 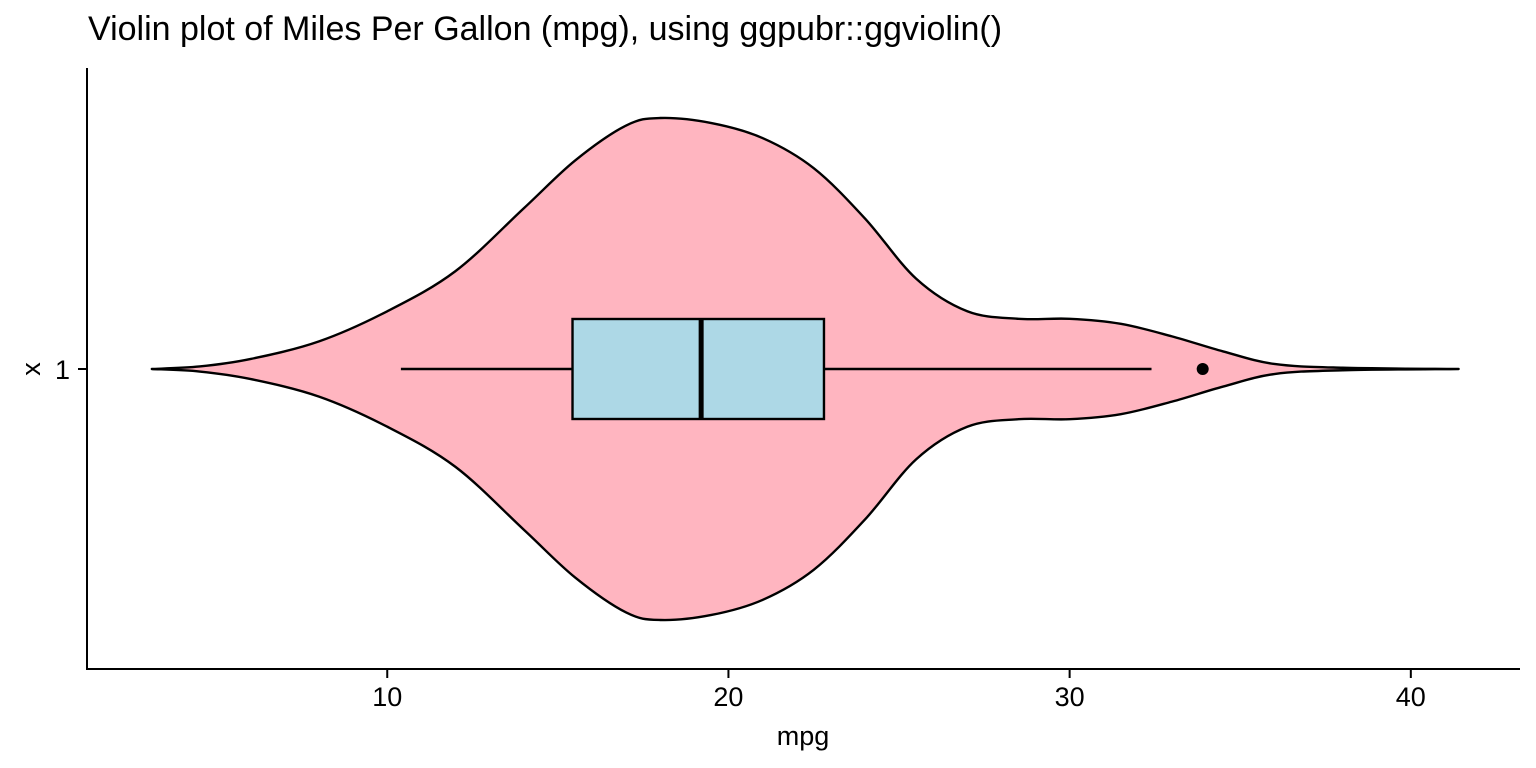 What do you see at coordinates (31, 369) in the screenshot?
I see `y-axis-label: x` at bounding box center [31, 369].